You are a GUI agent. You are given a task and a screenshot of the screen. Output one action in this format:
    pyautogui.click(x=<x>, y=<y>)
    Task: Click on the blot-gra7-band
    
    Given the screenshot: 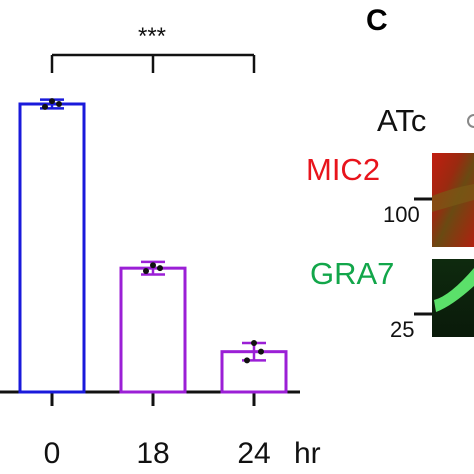 What is the action you would take?
    pyautogui.click(x=454, y=290)
    